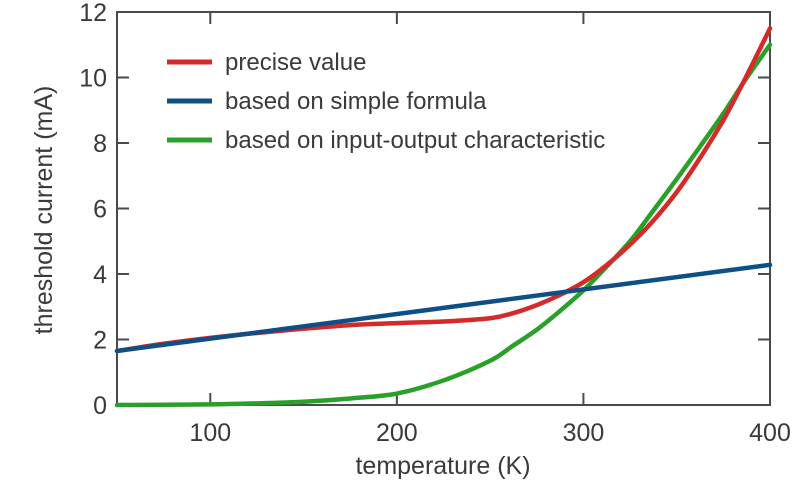 The width and height of the screenshot is (805, 494). I want to click on y-tick-label: 8, so click(100, 144).